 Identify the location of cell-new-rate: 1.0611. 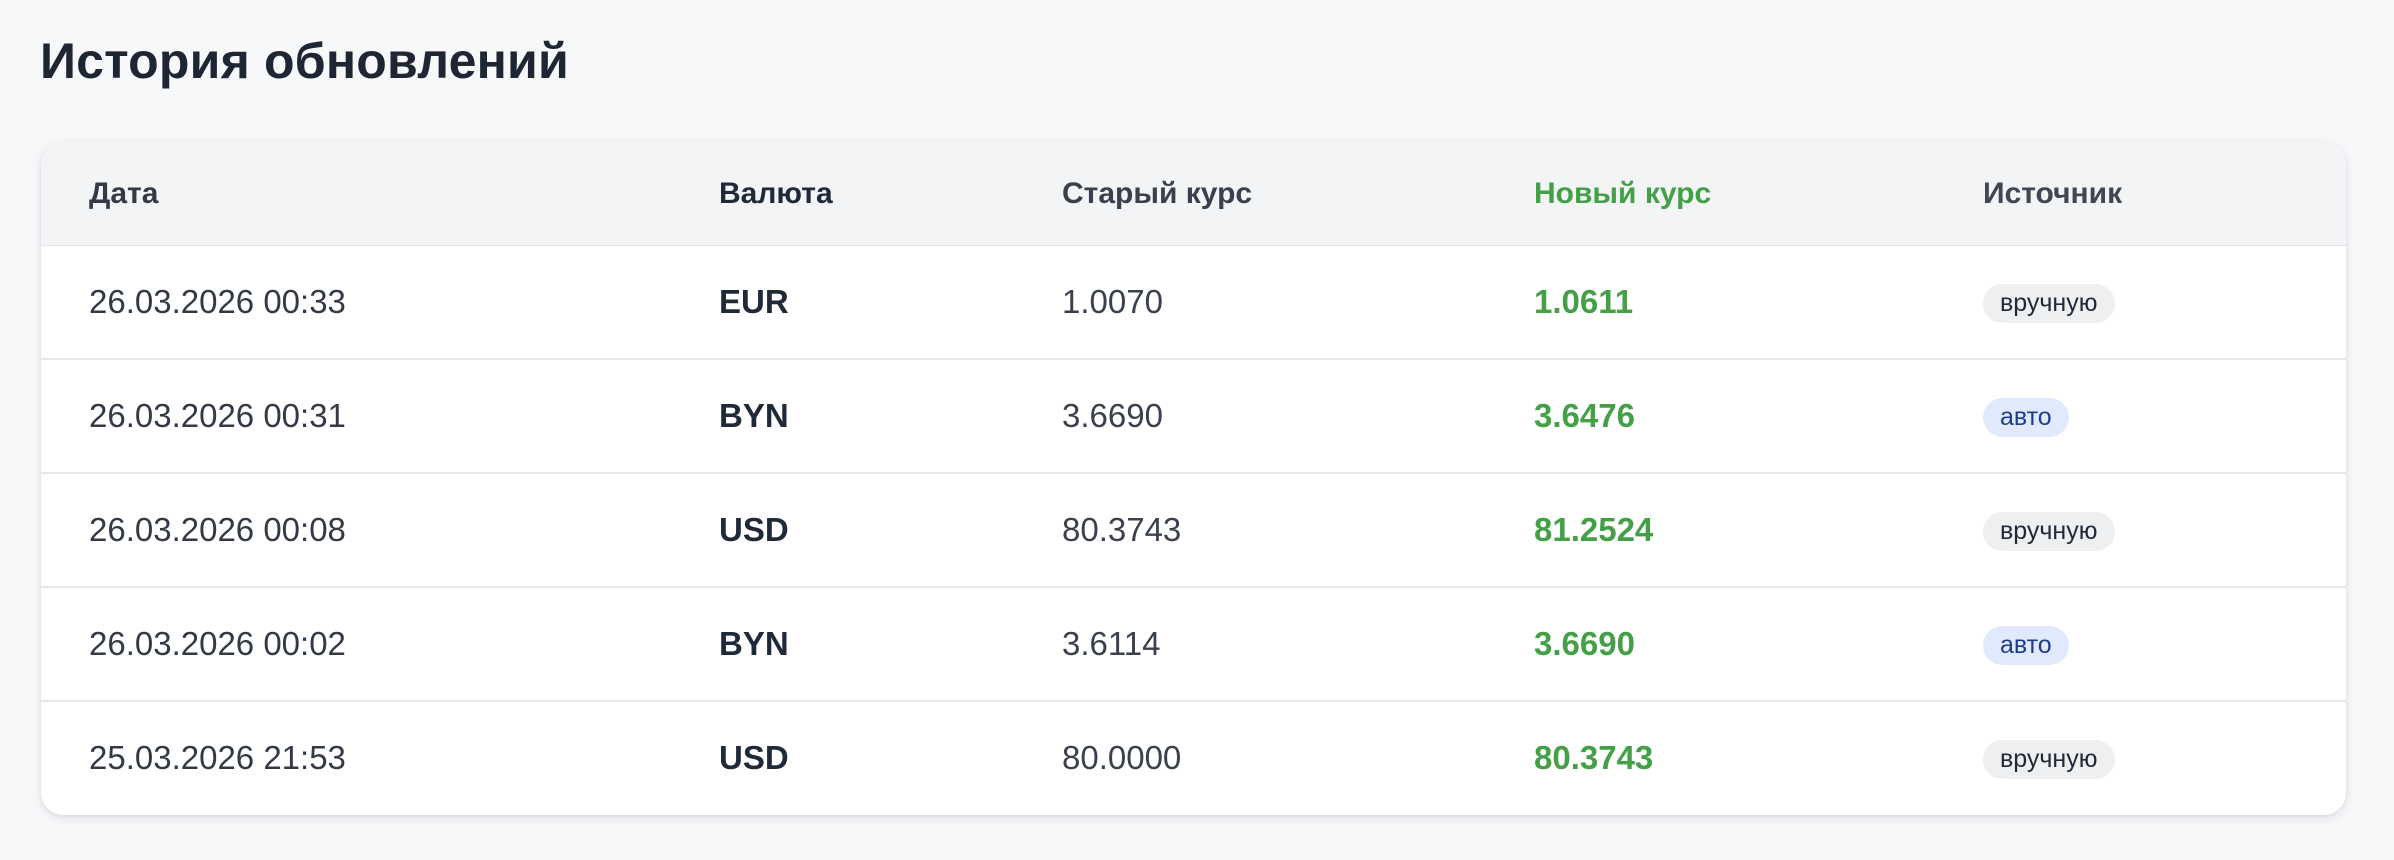
(1584, 301).